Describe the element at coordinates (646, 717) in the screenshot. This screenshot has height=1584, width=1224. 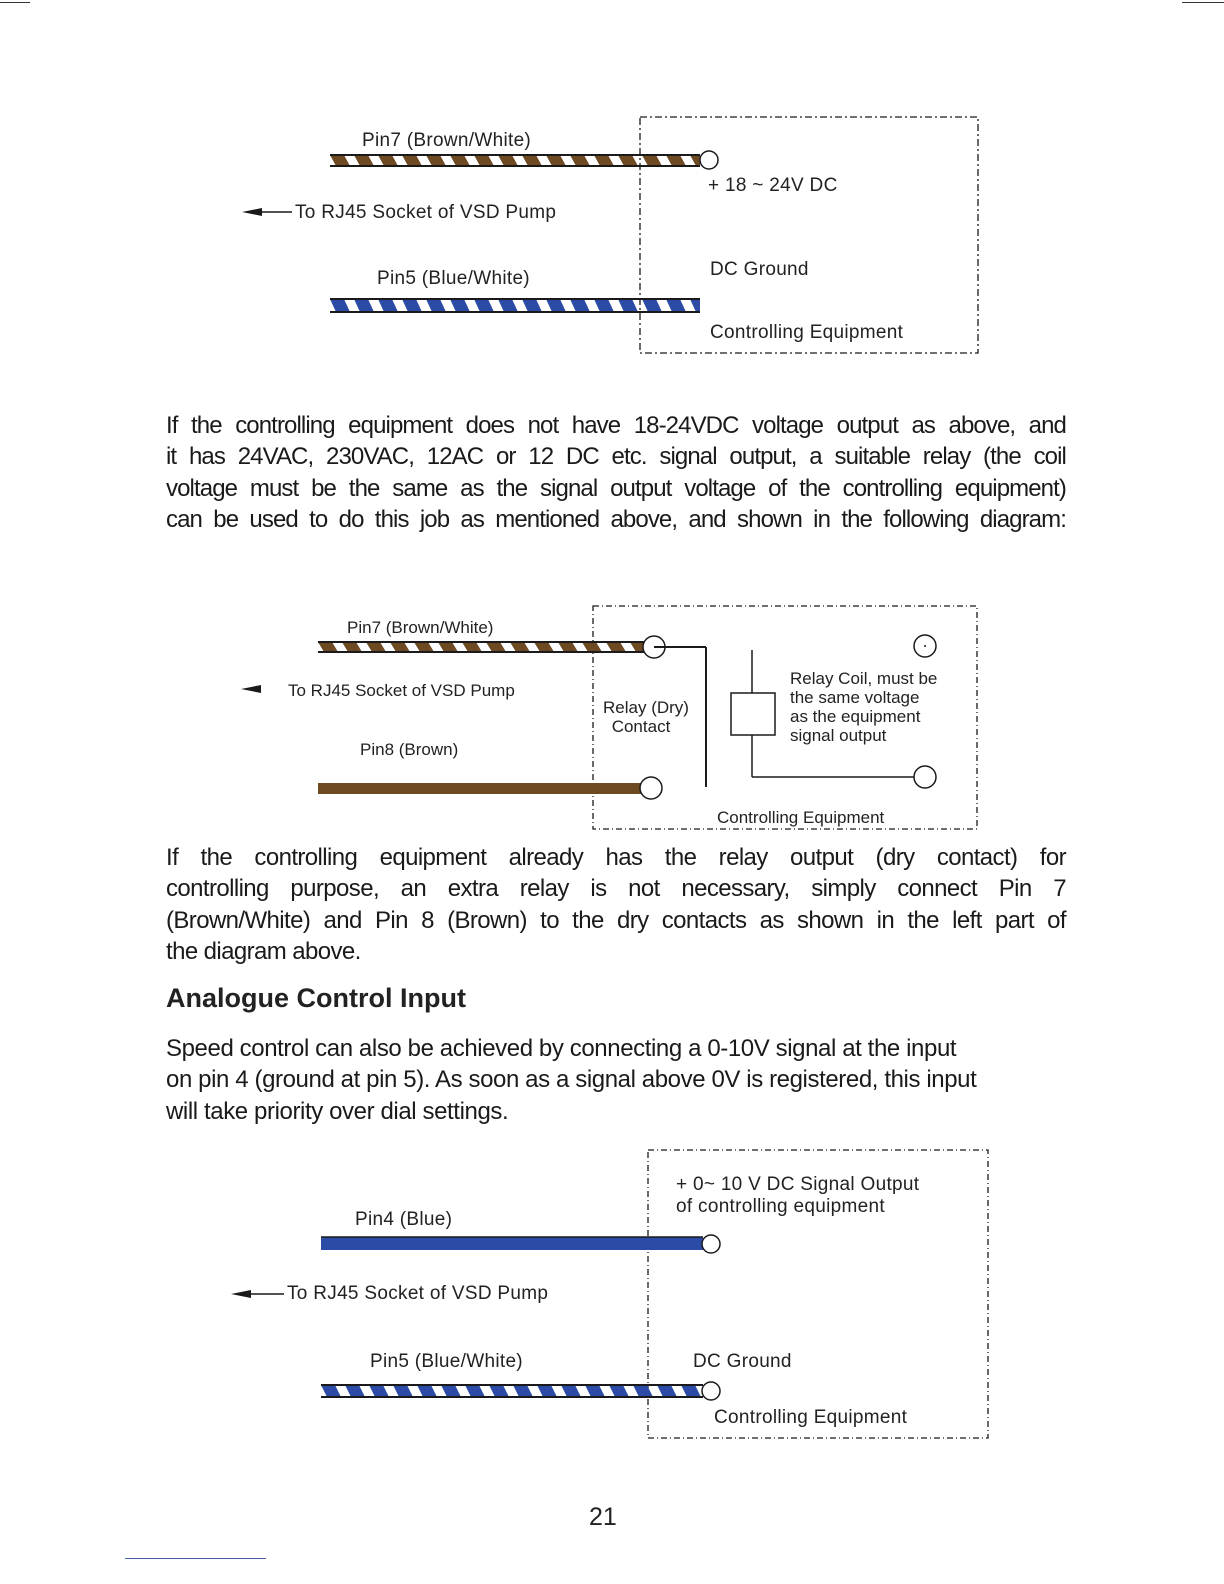
I see `diagram2-relay-contact-label: Relay (Dry) Contact` at that location.